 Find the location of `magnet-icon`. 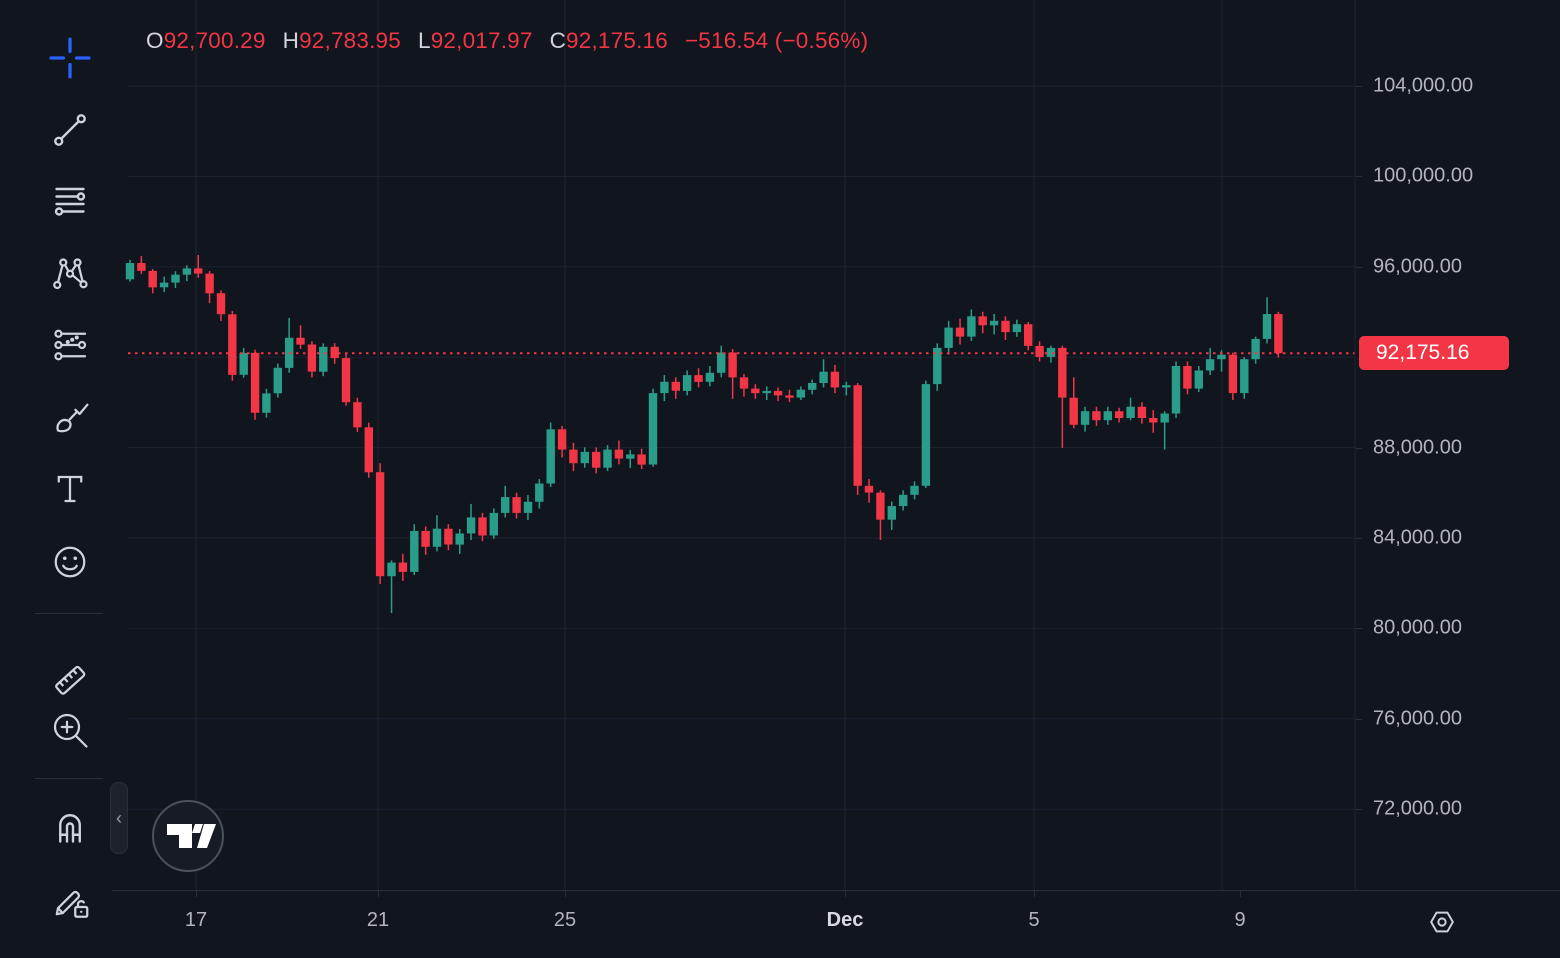

magnet-icon is located at coordinates (70, 828).